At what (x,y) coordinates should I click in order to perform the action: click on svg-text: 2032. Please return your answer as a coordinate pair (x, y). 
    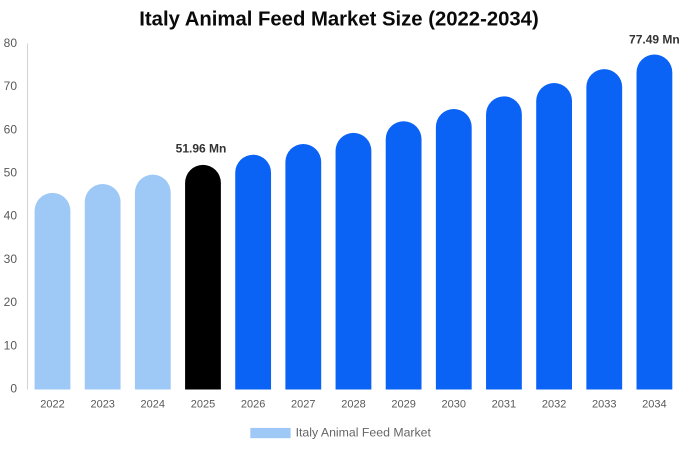
    Looking at the image, I should click on (554, 405).